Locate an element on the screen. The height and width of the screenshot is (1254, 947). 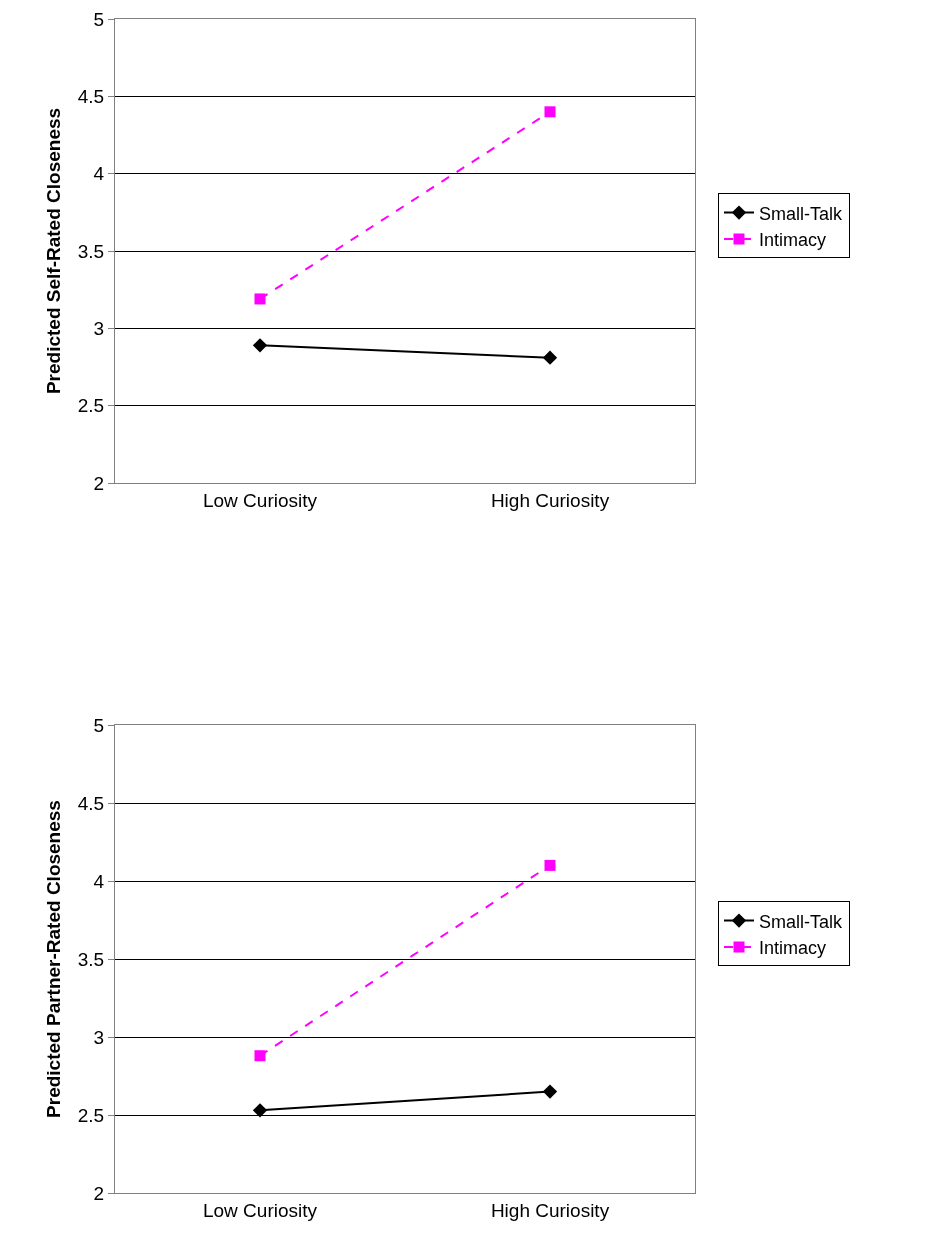
y-axis-title: Predicted Partner-Rated Closeness is located at coordinates (53, 959).